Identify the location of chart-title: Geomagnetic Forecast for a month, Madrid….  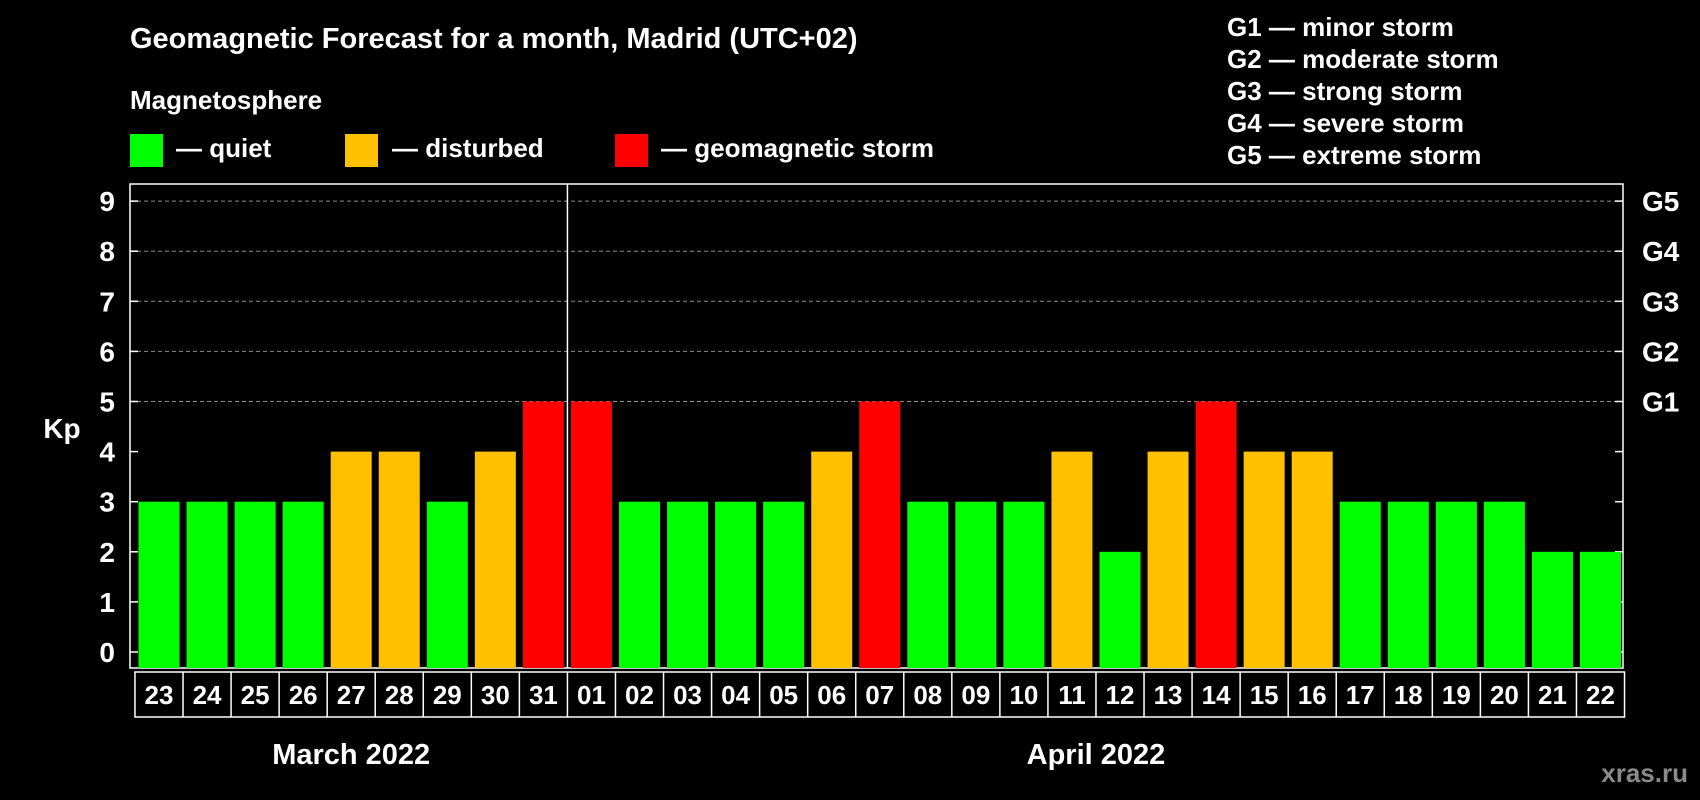
(494, 39).